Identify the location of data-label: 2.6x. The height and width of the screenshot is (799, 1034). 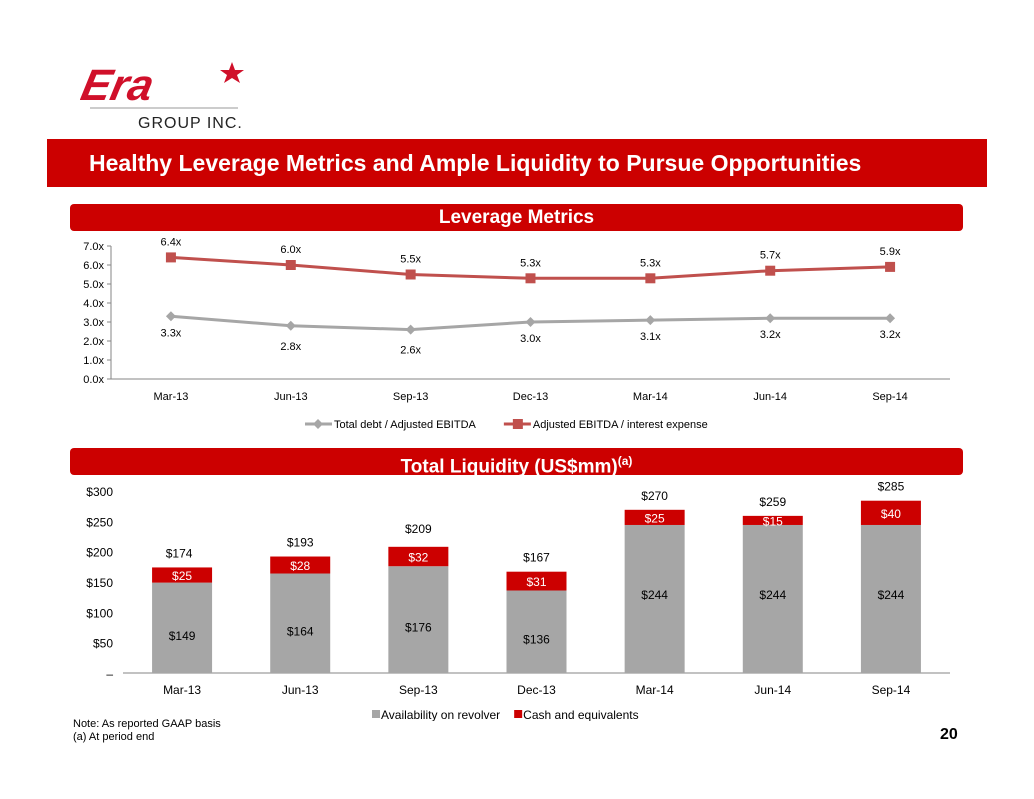
(410, 351).